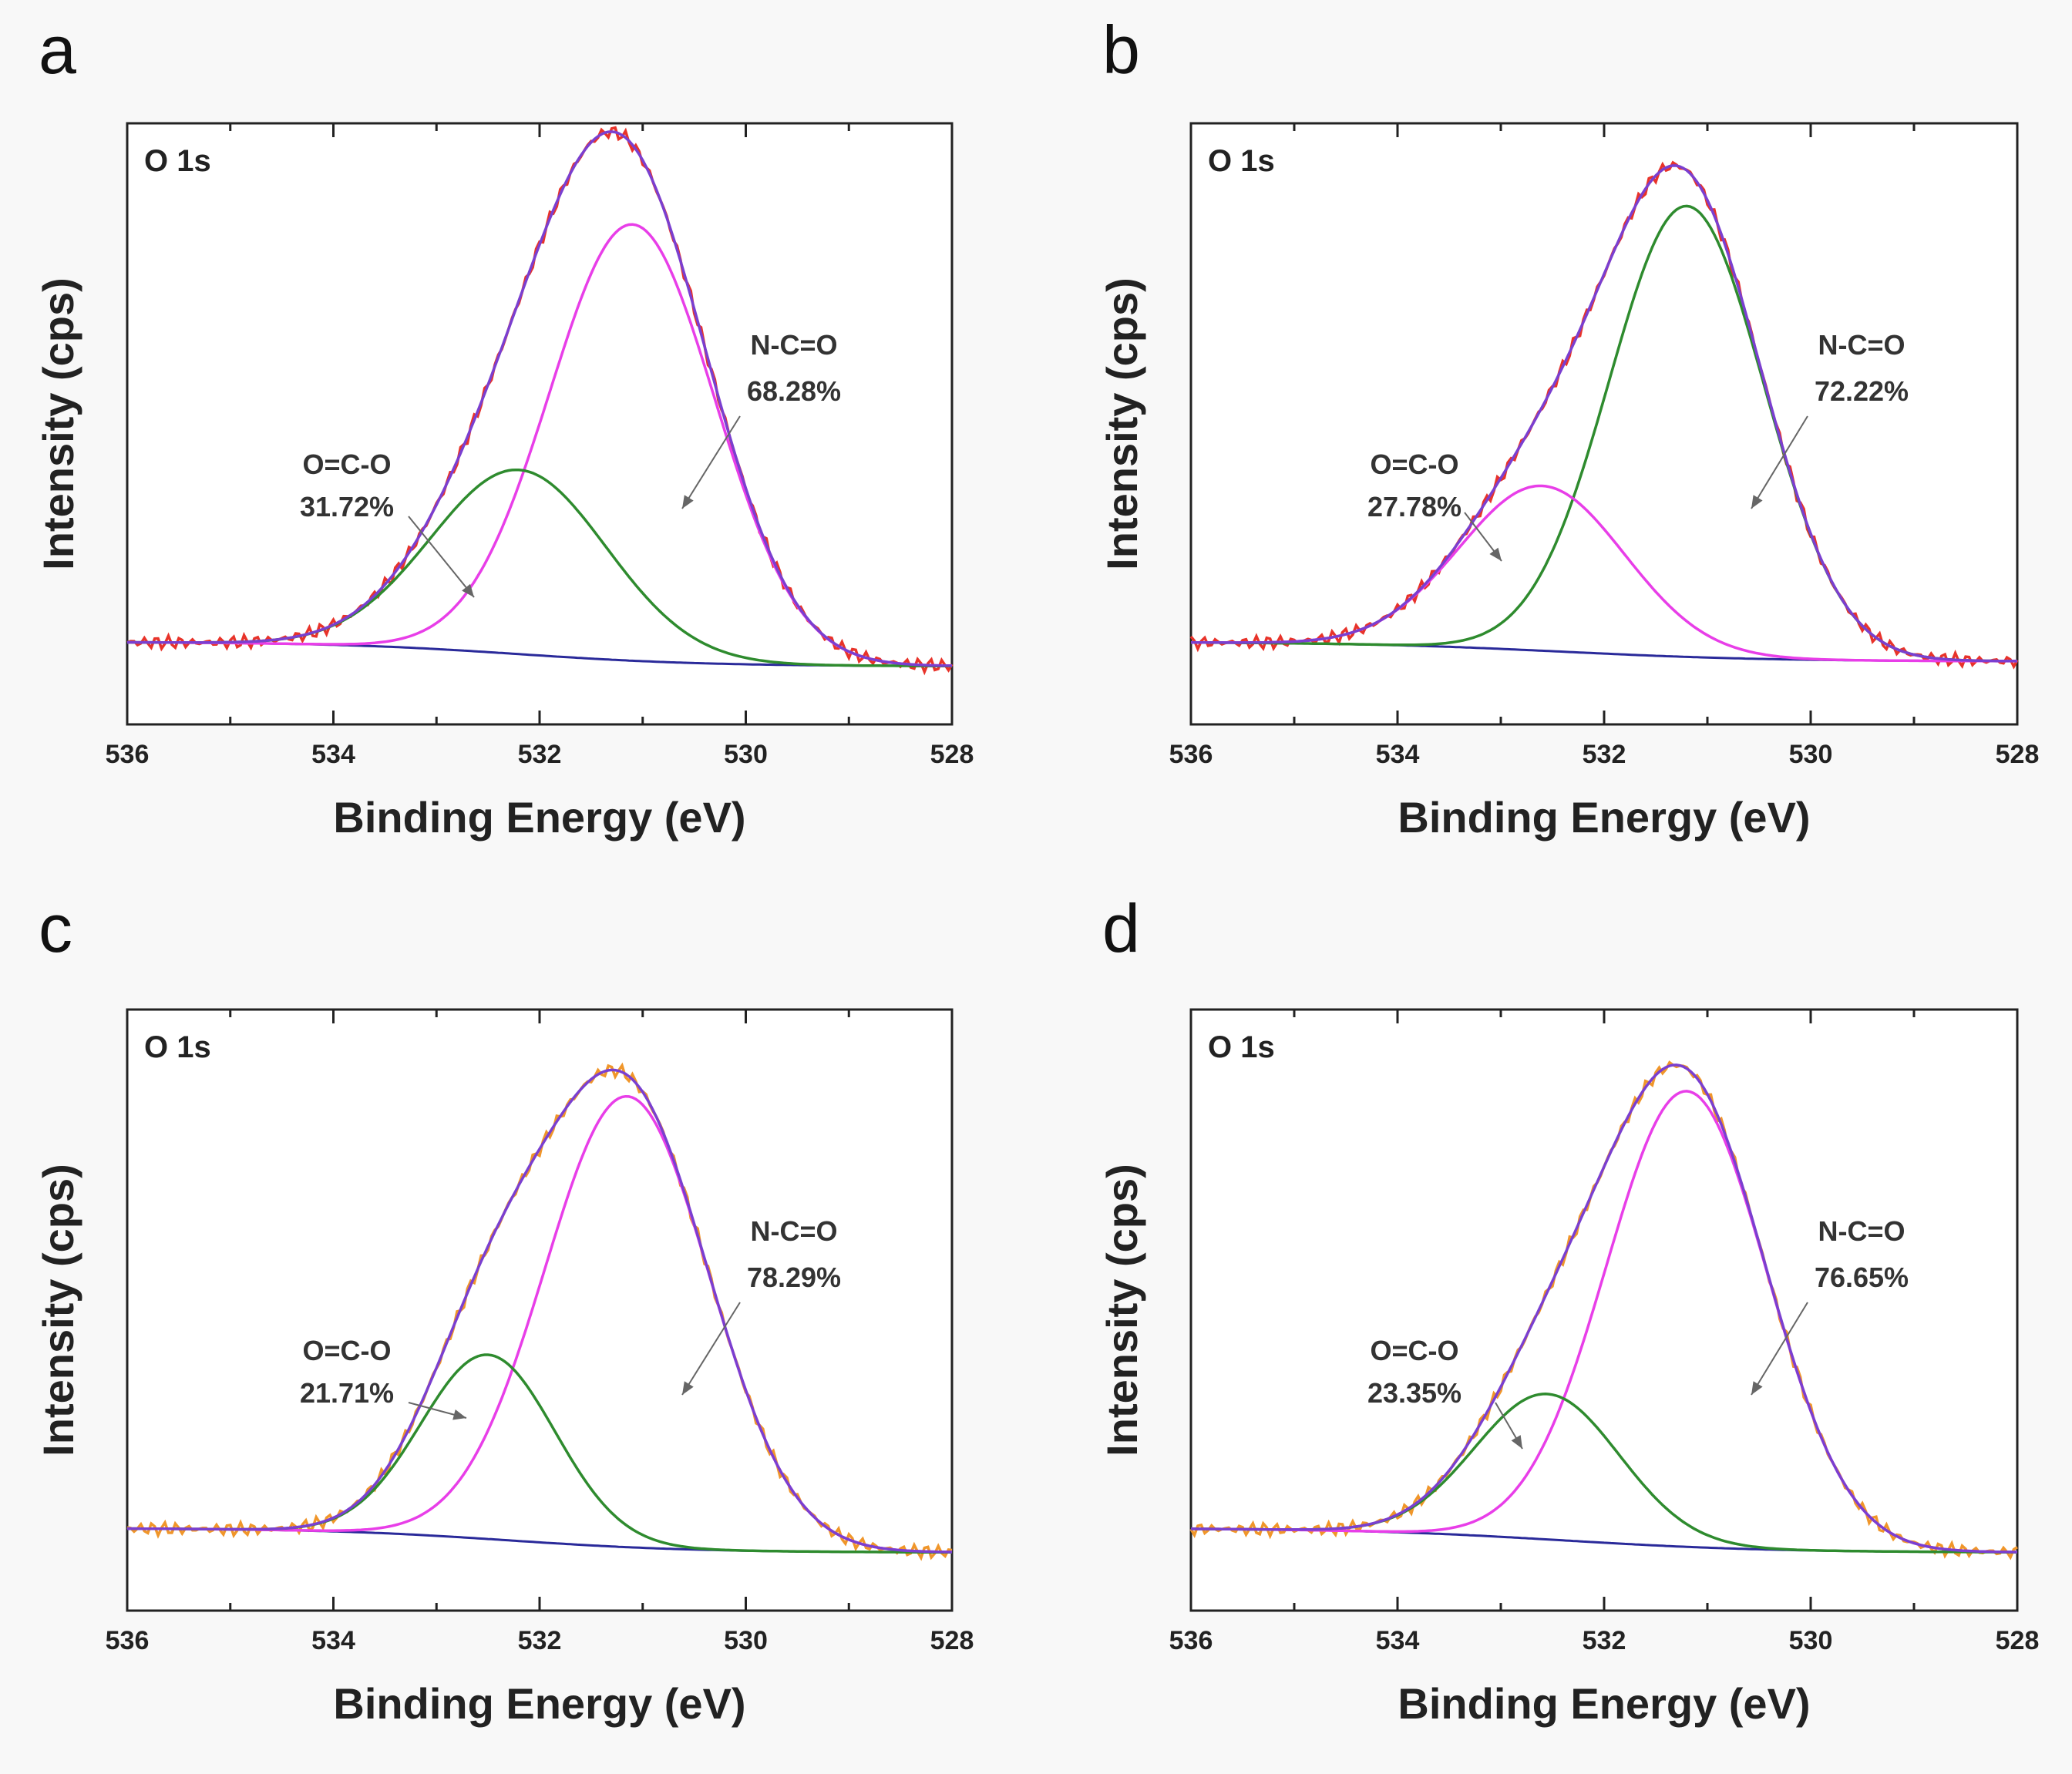 Image resolution: width=2072 pixels, height=1774 pixels. Describe the element at coordinates (1830, 1305) in the screenshot. I see `annotation-ncoo: N-C=O 76.65%` at that location.